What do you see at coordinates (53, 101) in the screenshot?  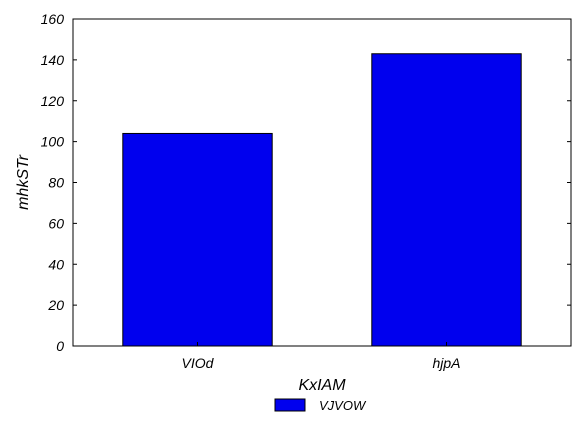 I see `y-tick-label: 120` at bounding box center [53, 101].